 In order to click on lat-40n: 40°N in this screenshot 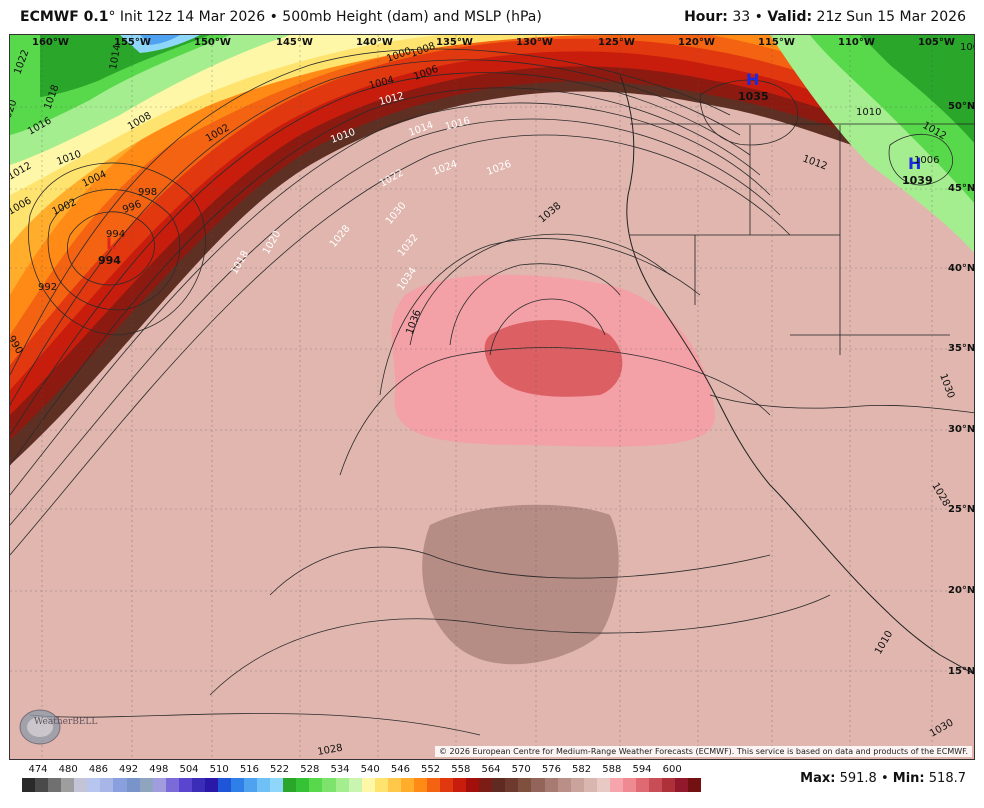, I will do `click(961, 268)`.